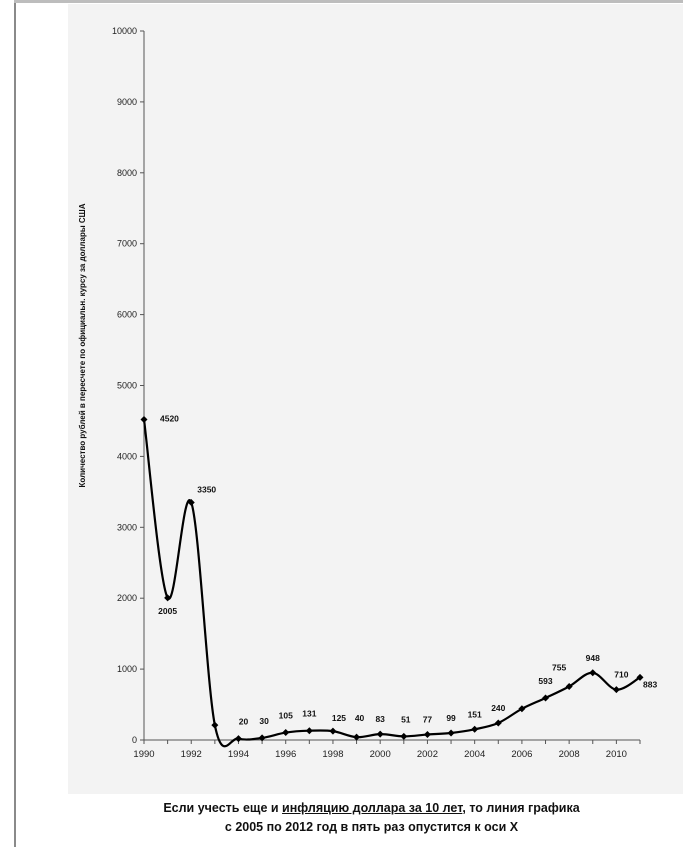  I want to click on x-tick-label: 1994, so click(238, 754).